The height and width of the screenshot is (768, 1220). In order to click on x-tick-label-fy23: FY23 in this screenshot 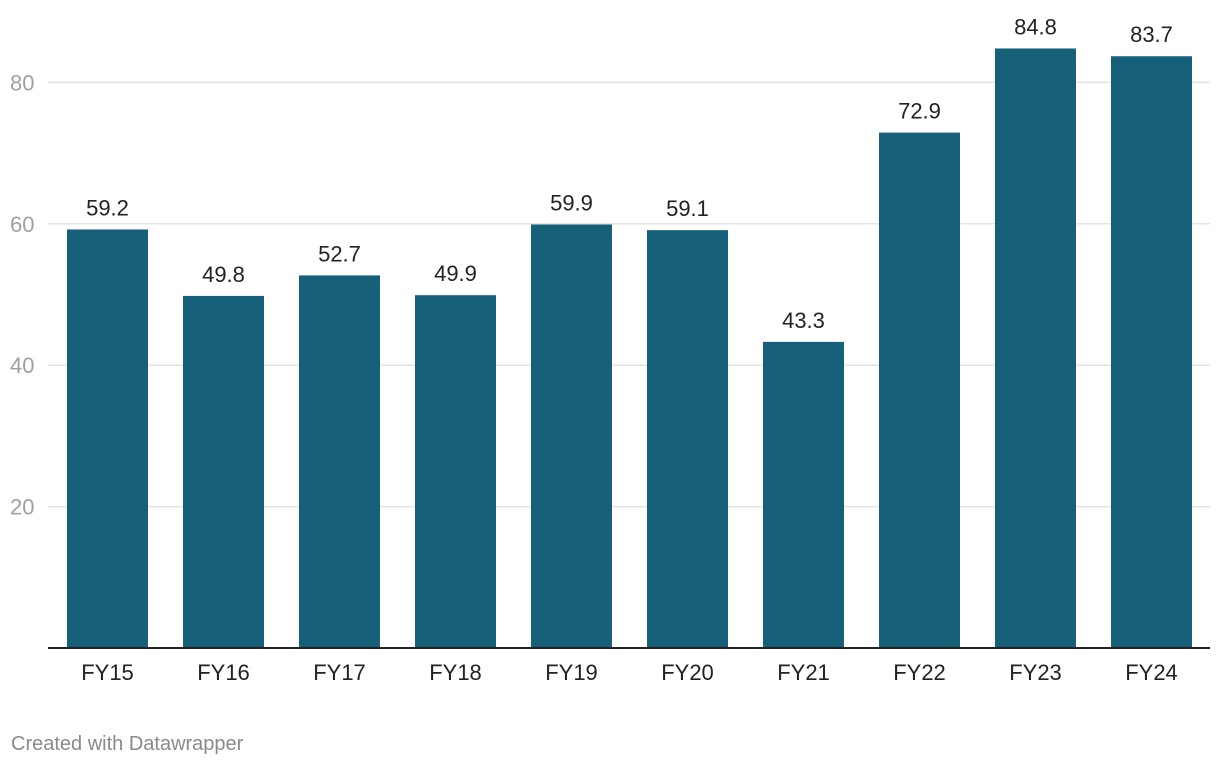, I will do `click(1035, 672)`.